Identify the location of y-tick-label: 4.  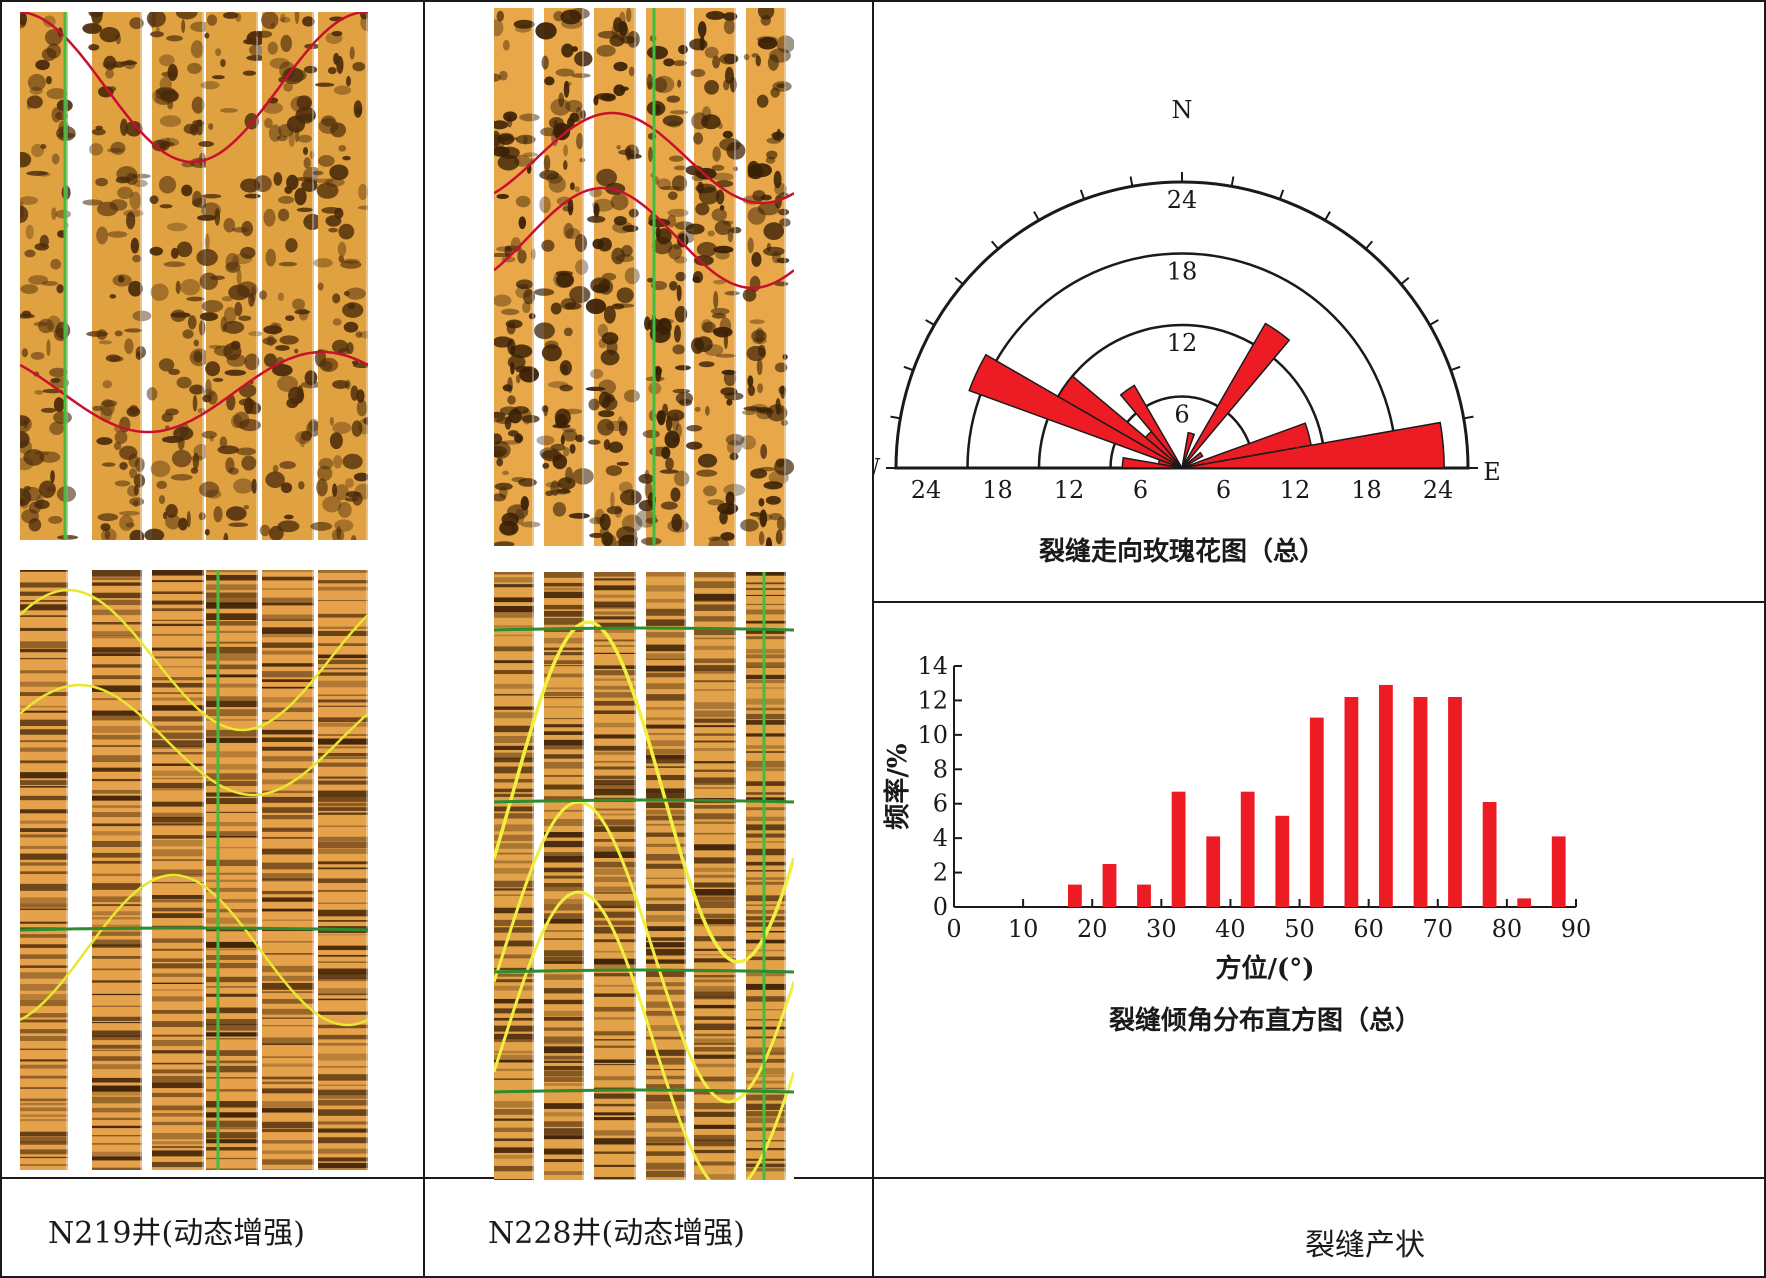
(940, 838).